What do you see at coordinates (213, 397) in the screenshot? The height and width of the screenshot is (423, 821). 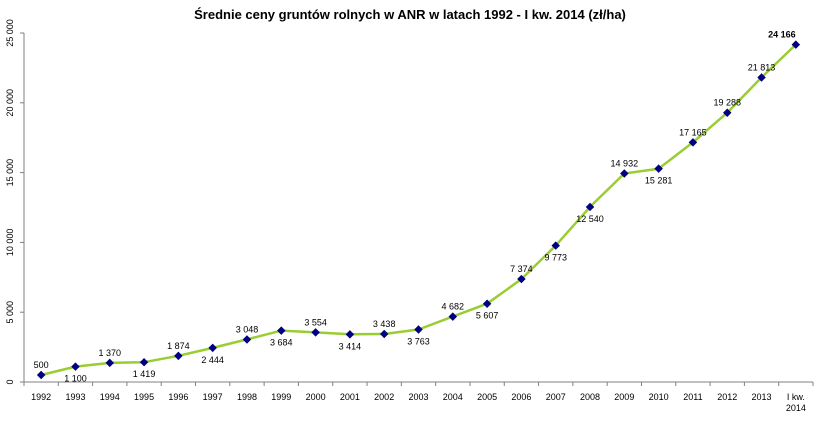 I see `x-tick-label: 1997` at bounding box center [213, 397].